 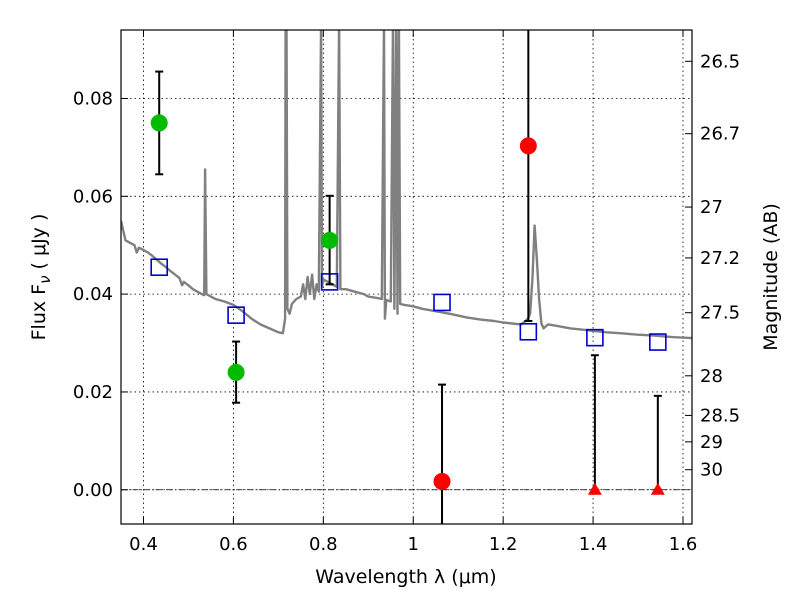 I want to click on y-tick-label: 0.02, so click(x=93, y=392).